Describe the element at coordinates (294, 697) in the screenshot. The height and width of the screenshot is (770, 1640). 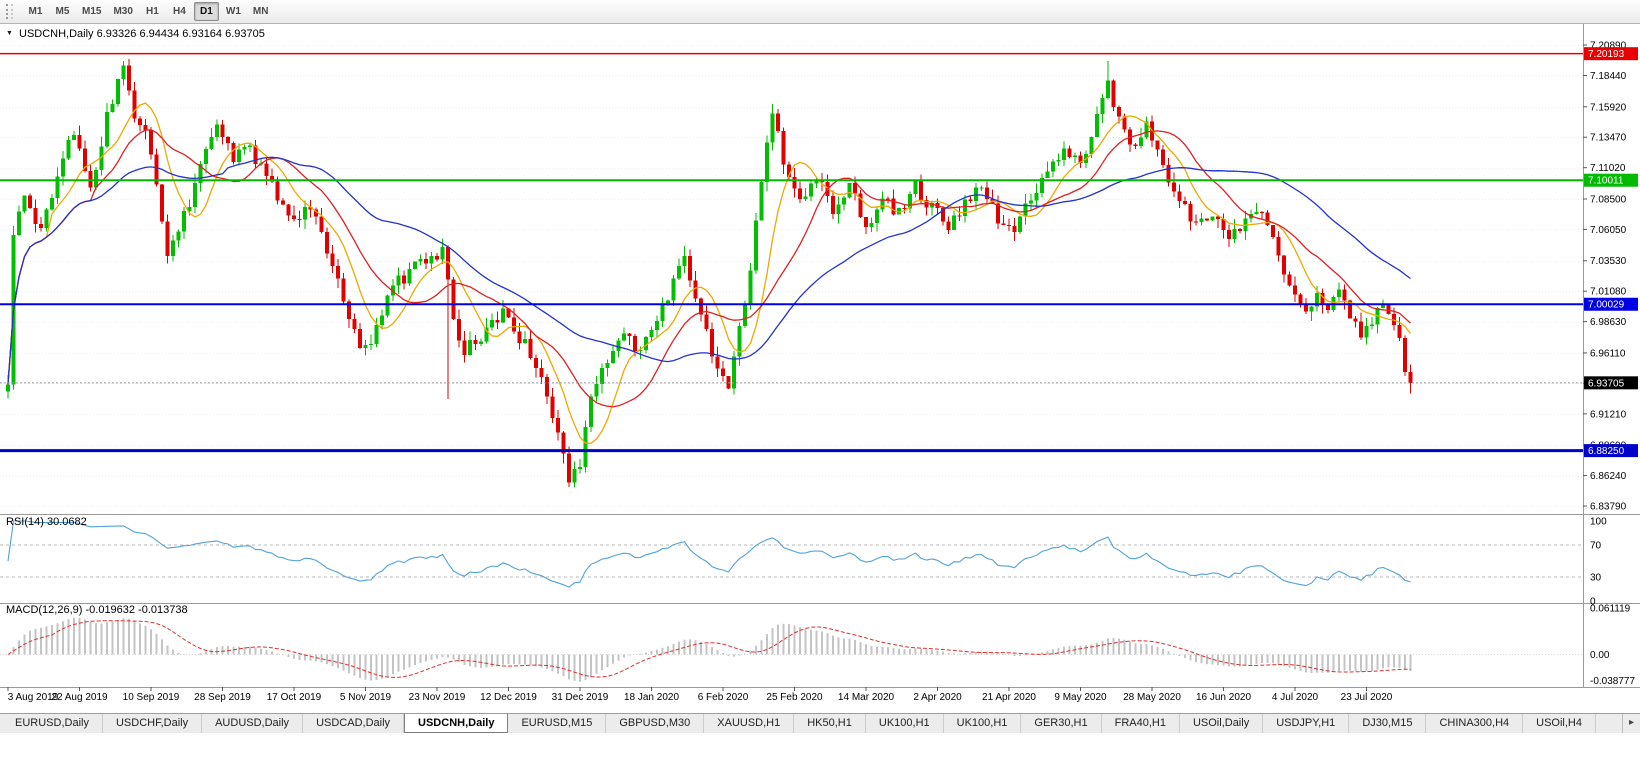
I see `svg-text: 17 Oct 2019` at that location.